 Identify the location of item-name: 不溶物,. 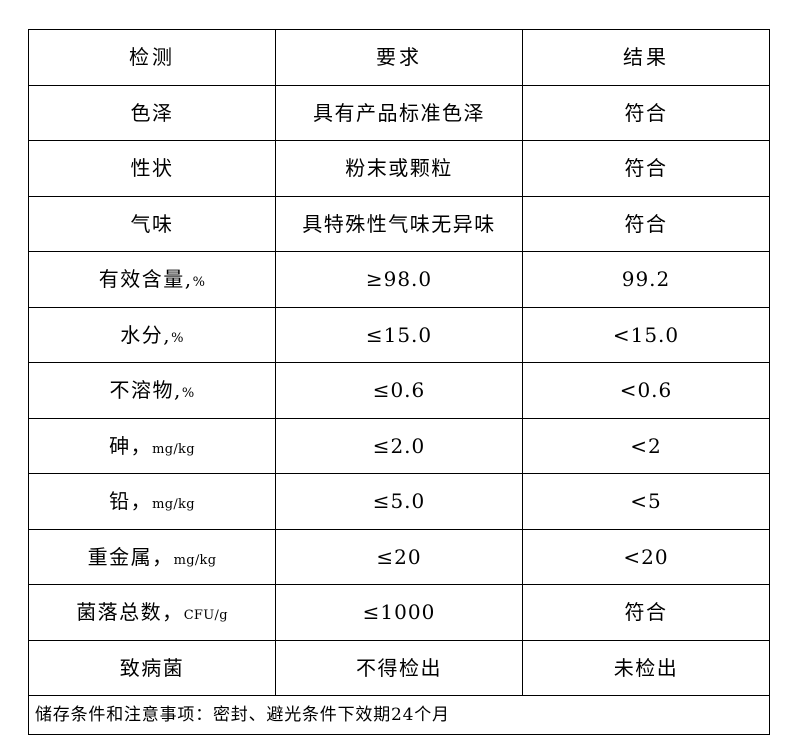
(145, 390).